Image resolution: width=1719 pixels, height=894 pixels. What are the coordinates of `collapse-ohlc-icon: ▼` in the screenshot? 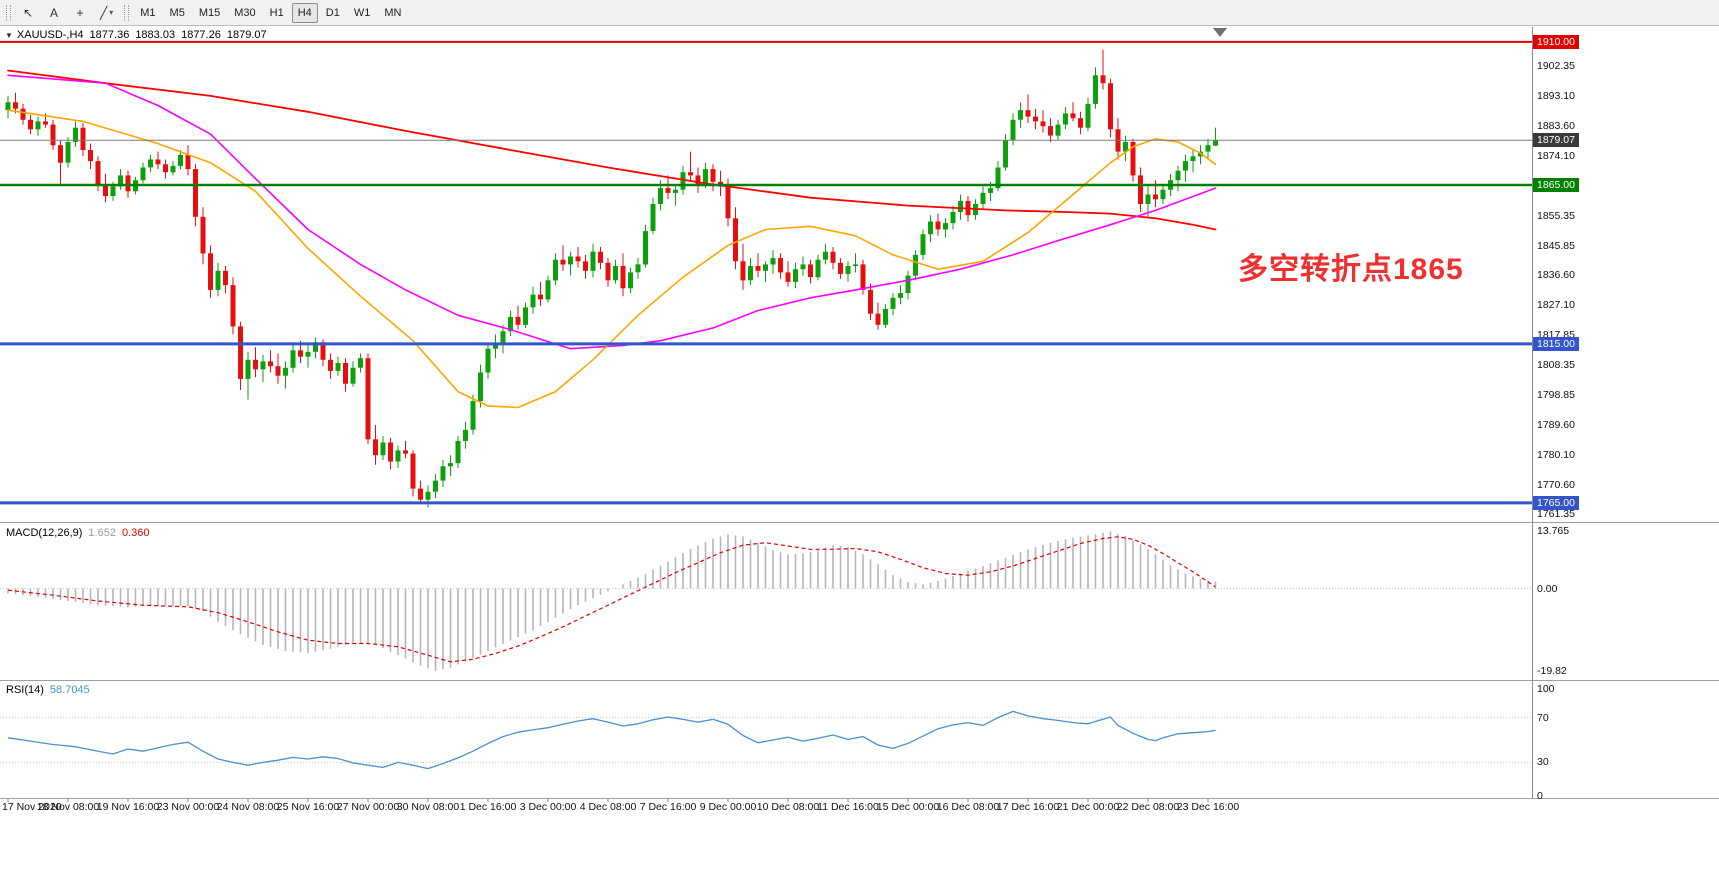 It's located at (9, 35).